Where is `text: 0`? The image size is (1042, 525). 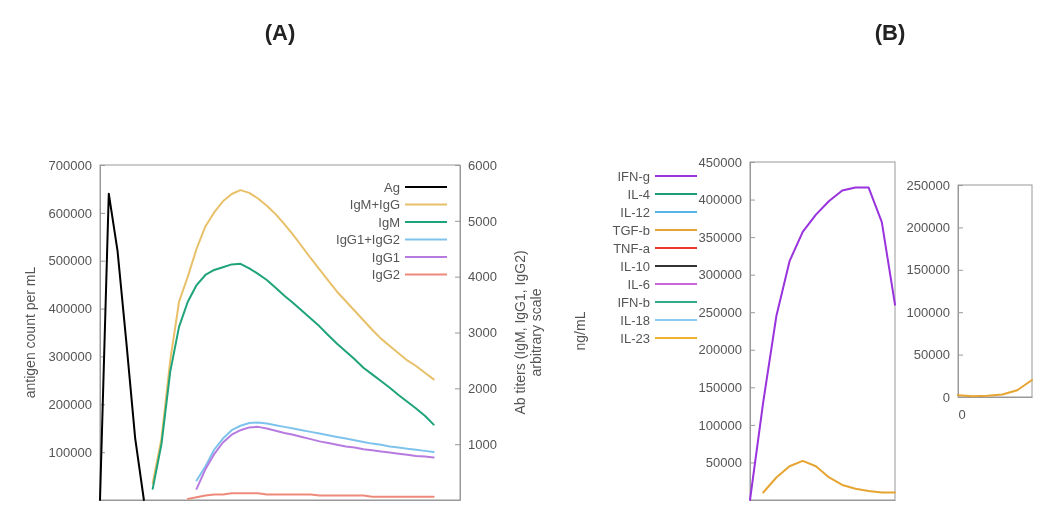 text: 0 is located at coordinates (962, 414).